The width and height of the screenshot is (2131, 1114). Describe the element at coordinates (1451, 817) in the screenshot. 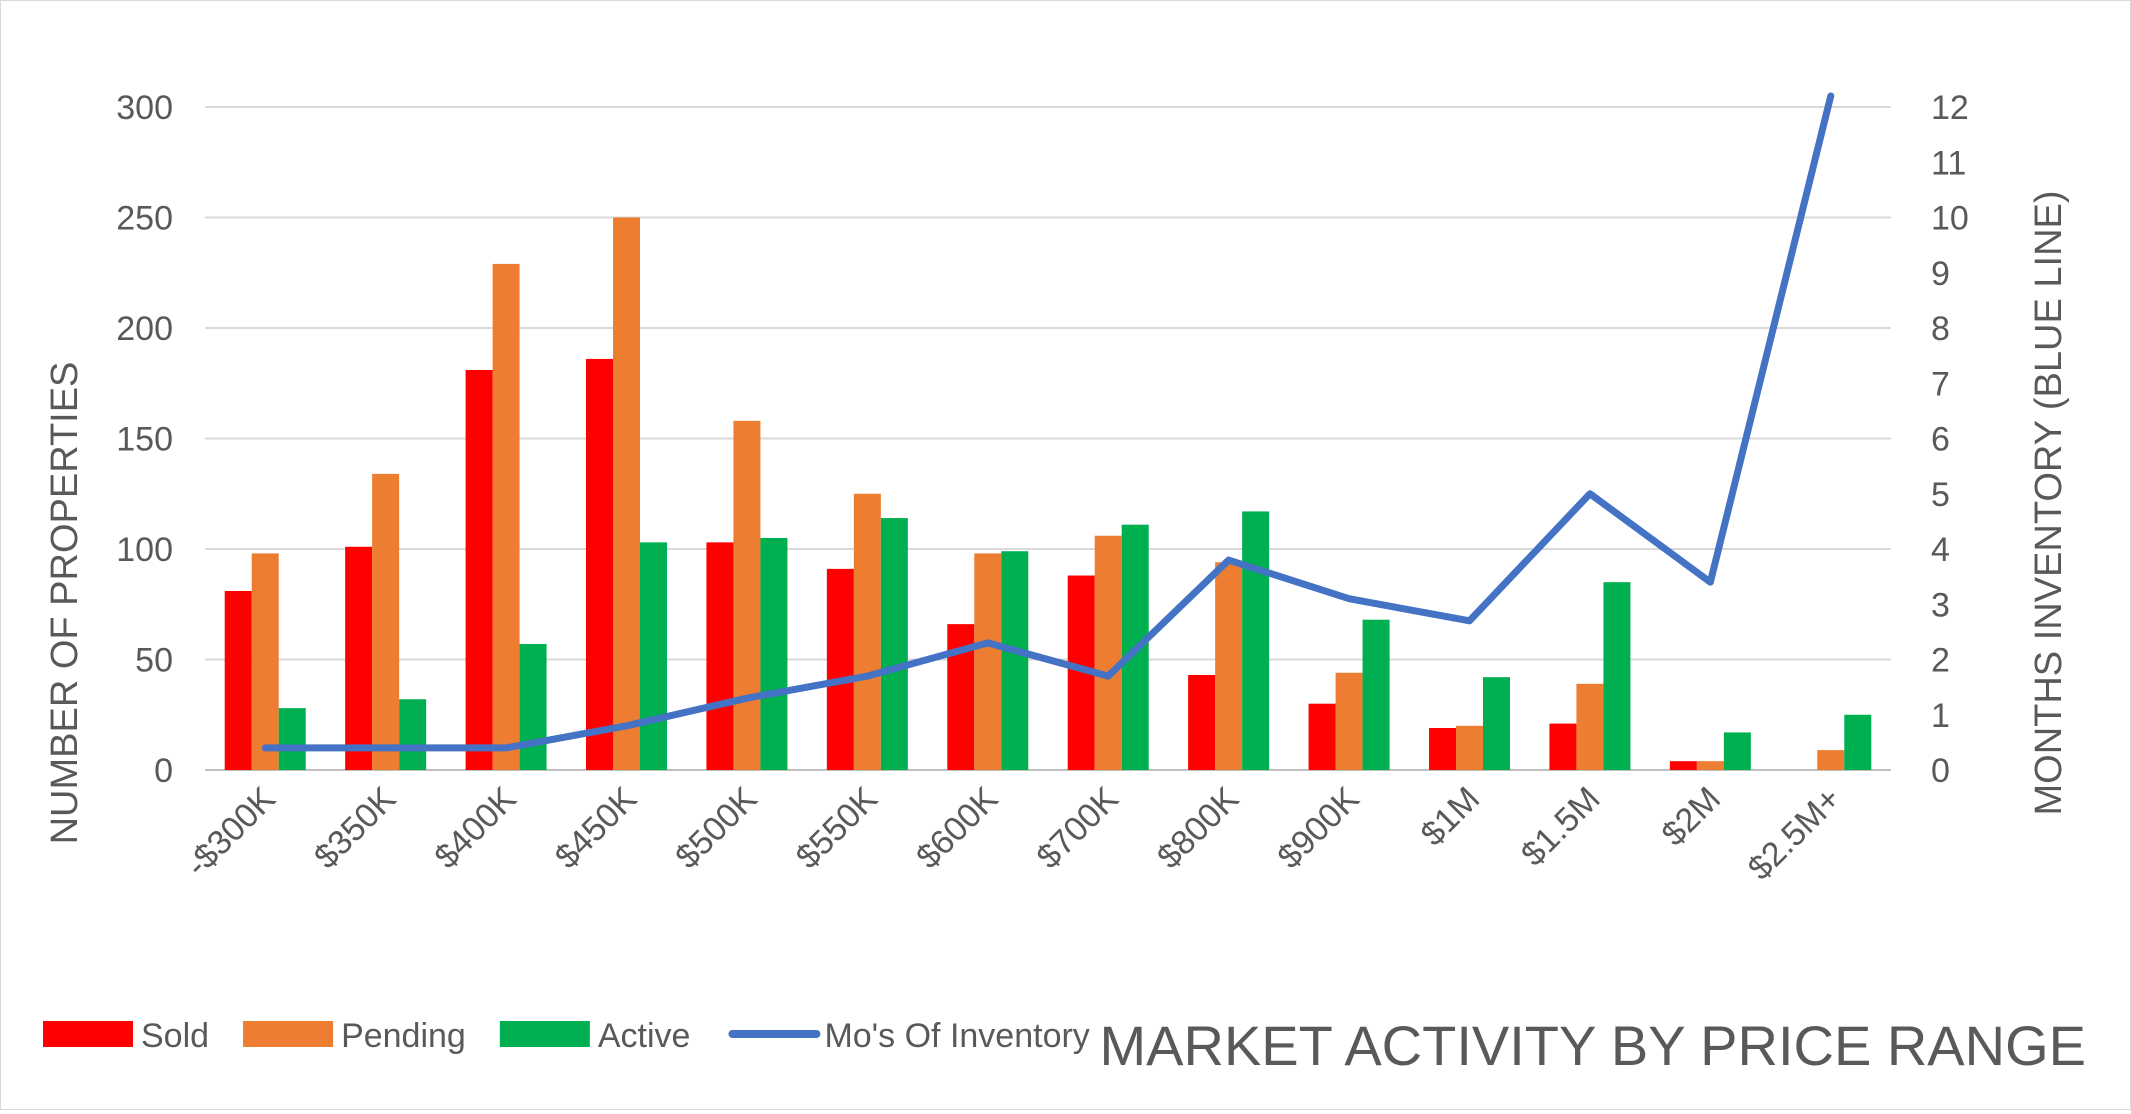

I see `x-tick-label: $1M` at that location.